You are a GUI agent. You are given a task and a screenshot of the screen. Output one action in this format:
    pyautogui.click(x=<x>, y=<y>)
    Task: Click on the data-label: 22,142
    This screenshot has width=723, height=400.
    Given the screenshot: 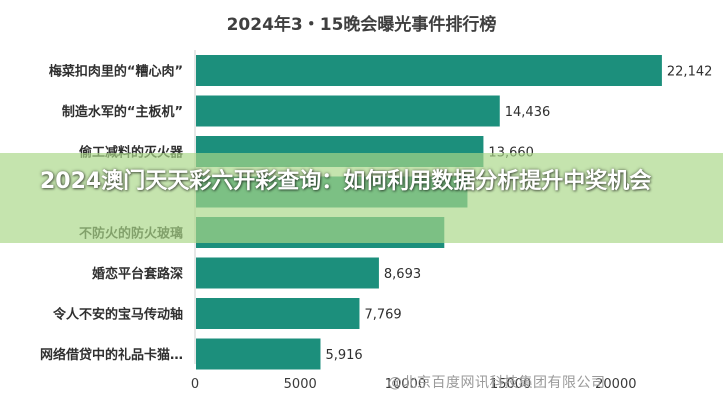 What is the action you would take?
    pyautogui.click(x=690, y=72)
    